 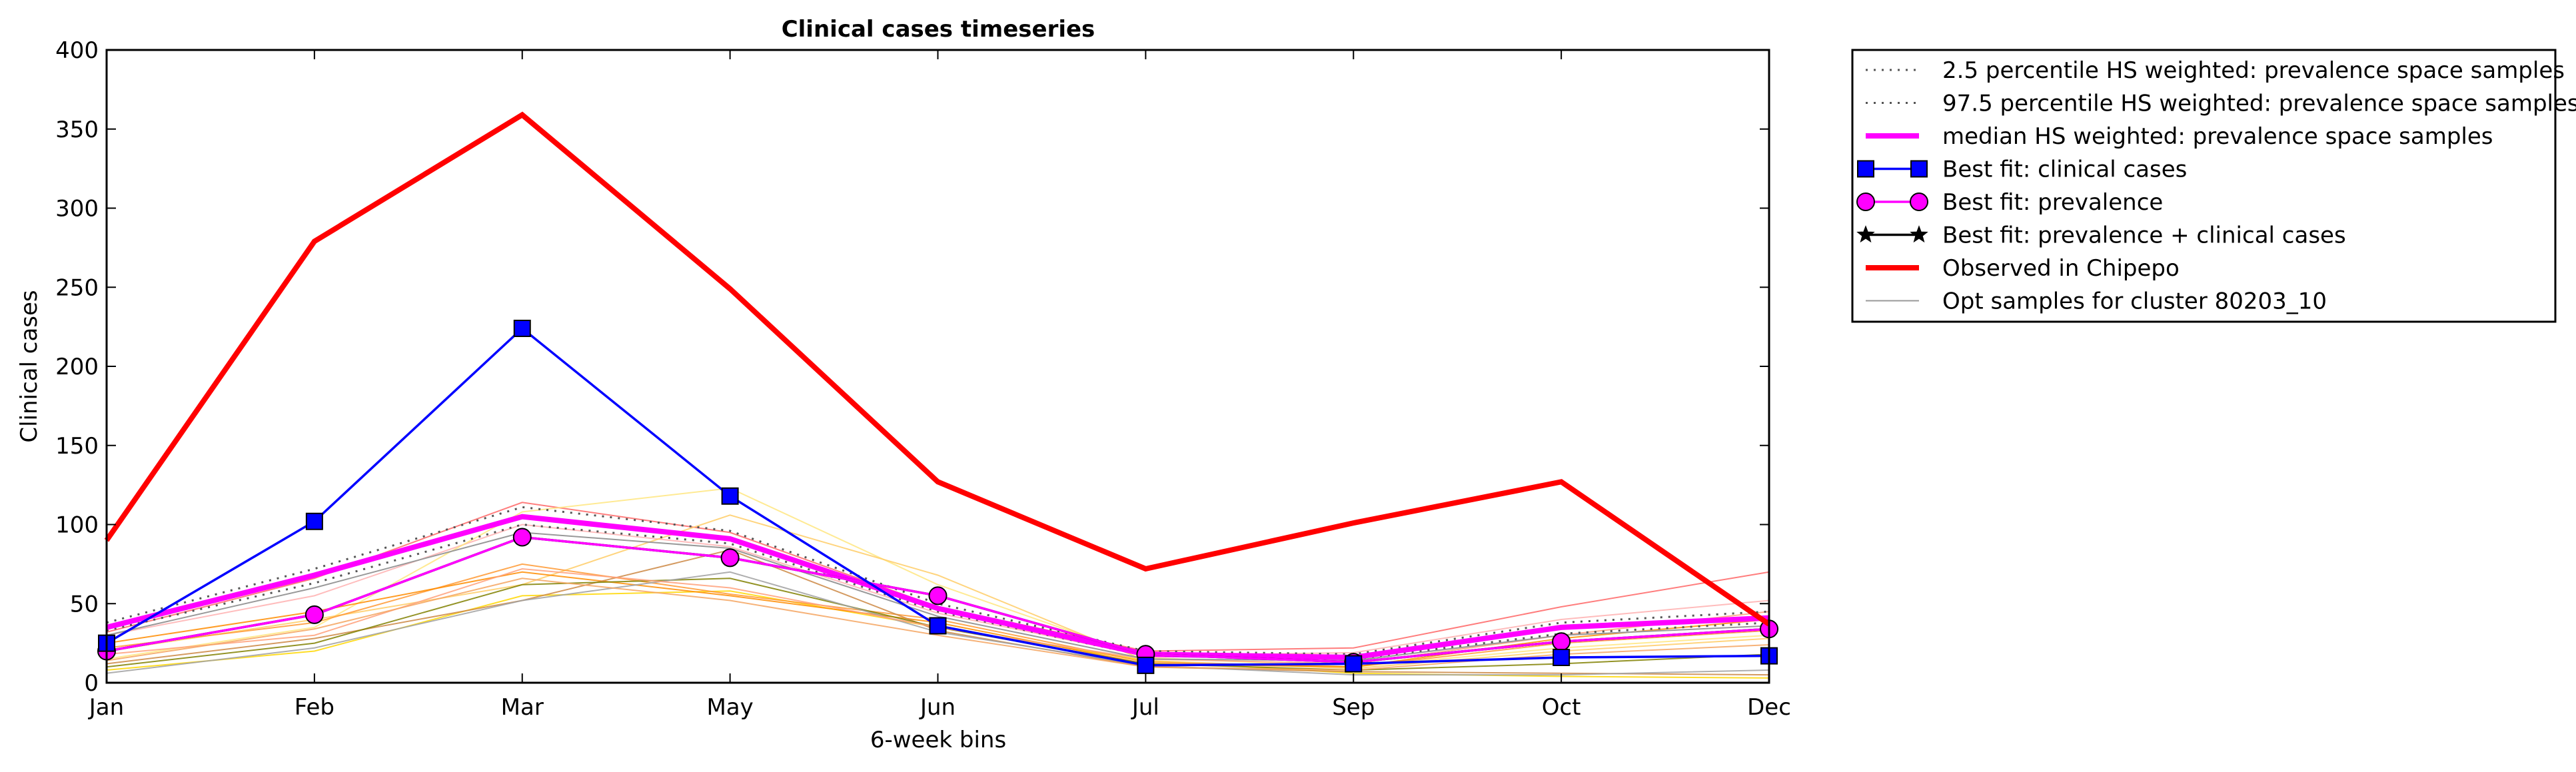 What do you see at coordinates (2052, 202) in the screenshot?
I see `legend-label-4: Best fit: prevalence` at bounding box center [2052, 202].